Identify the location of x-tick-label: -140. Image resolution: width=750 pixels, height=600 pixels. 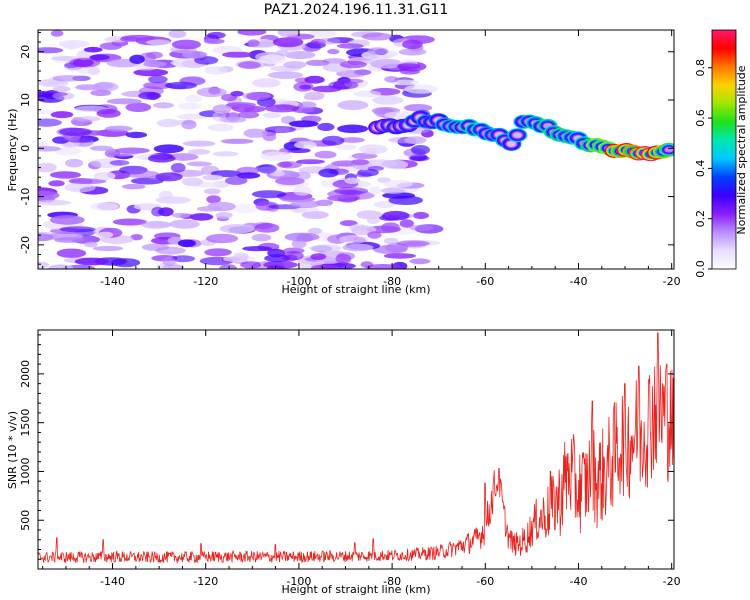
(112, 281).